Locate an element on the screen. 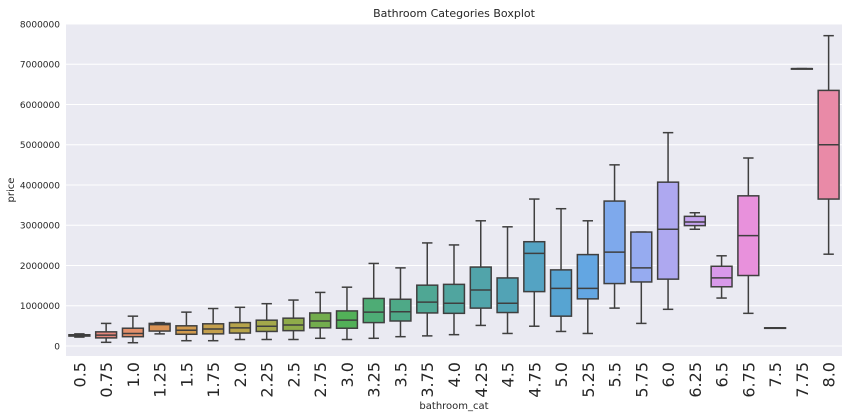 The width and height of the screenshot is (848, 420). box-3.75 is located at coordinates (427, 289).